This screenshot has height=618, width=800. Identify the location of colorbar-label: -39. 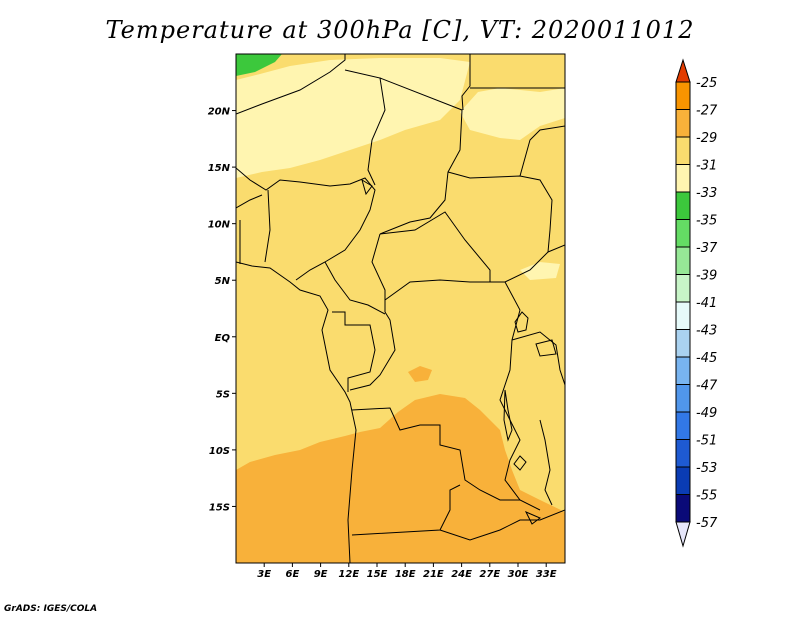
(706, 276).